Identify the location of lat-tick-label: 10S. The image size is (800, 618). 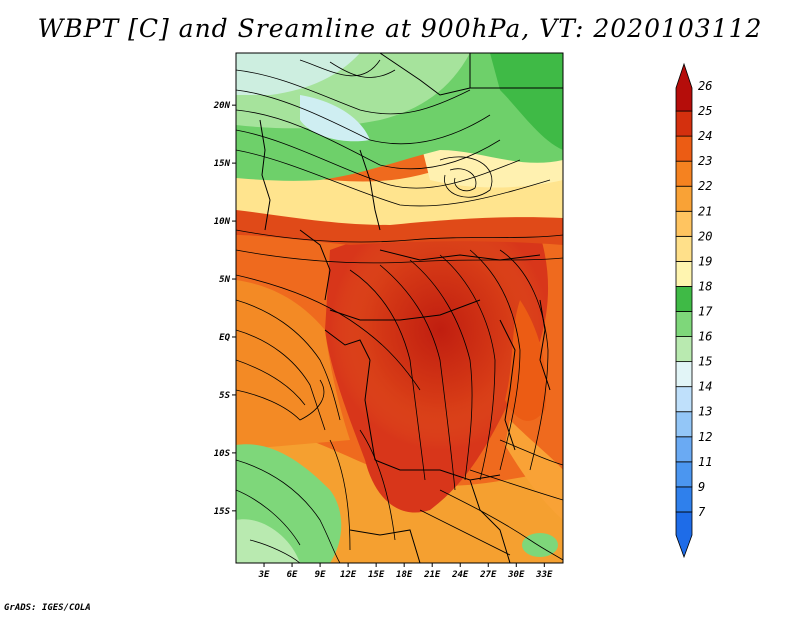
(222, 454).